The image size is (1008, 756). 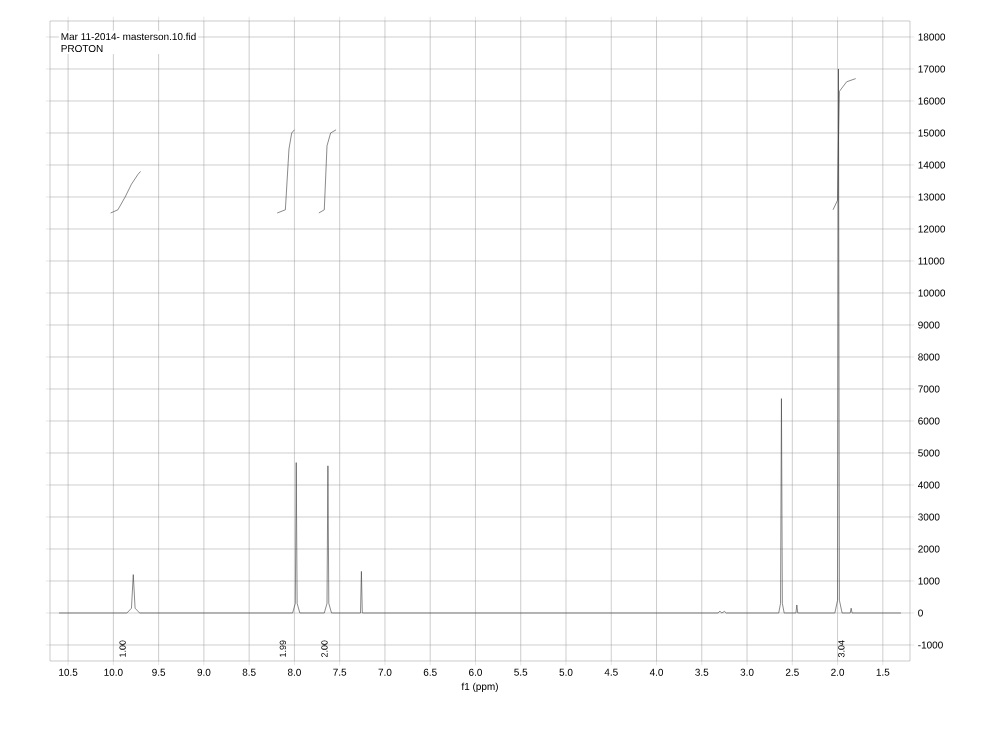 I want to click on y-tick-label: 15000, so click(x=932, y=133).